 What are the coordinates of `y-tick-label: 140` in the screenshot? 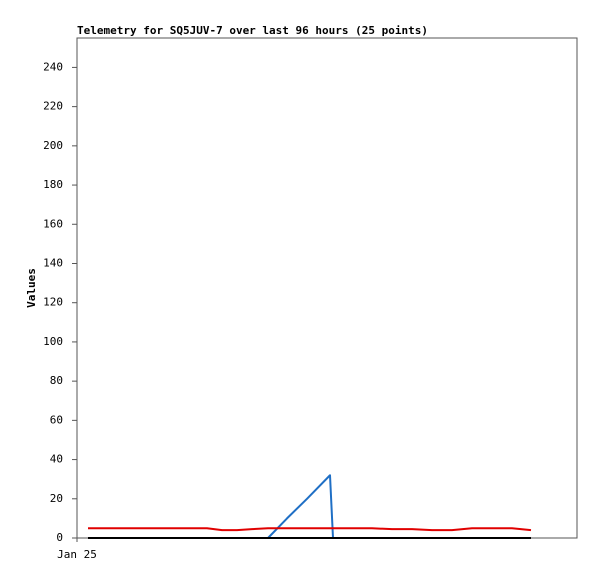 It's located at (53, 262).